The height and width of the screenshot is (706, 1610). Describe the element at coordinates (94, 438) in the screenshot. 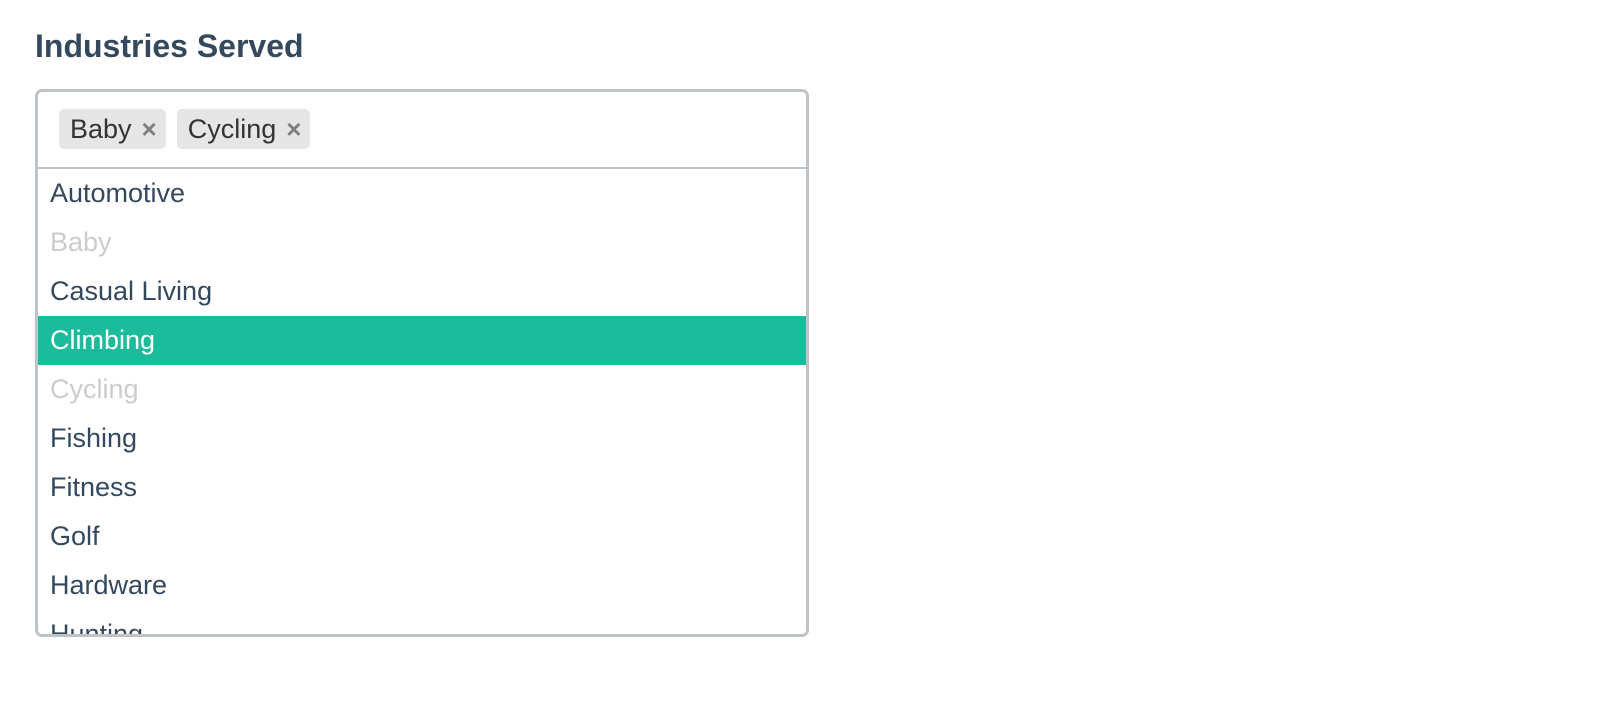

I see `option-fishing: Fishing` at that location.